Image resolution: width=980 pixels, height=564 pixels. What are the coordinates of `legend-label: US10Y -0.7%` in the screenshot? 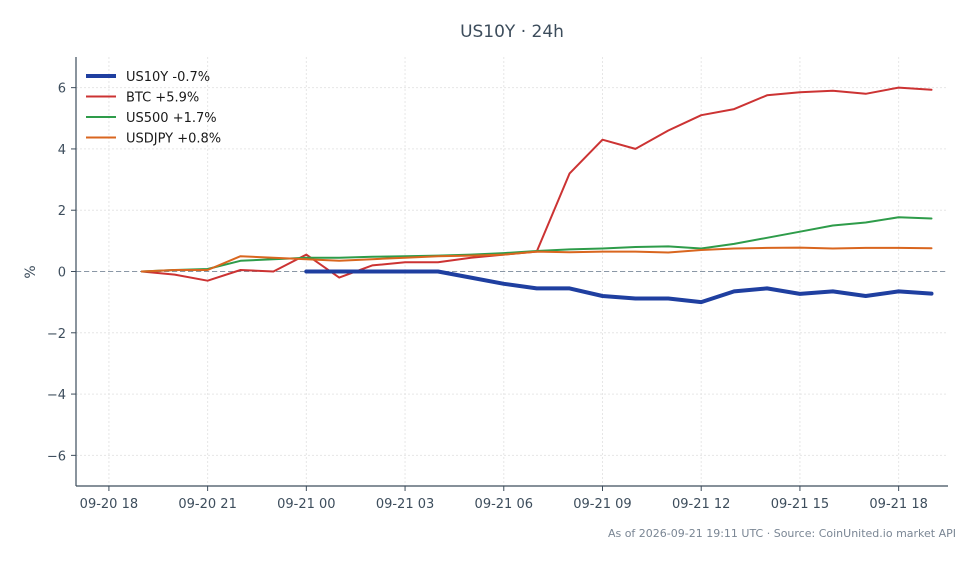 It's located at (168, 77).